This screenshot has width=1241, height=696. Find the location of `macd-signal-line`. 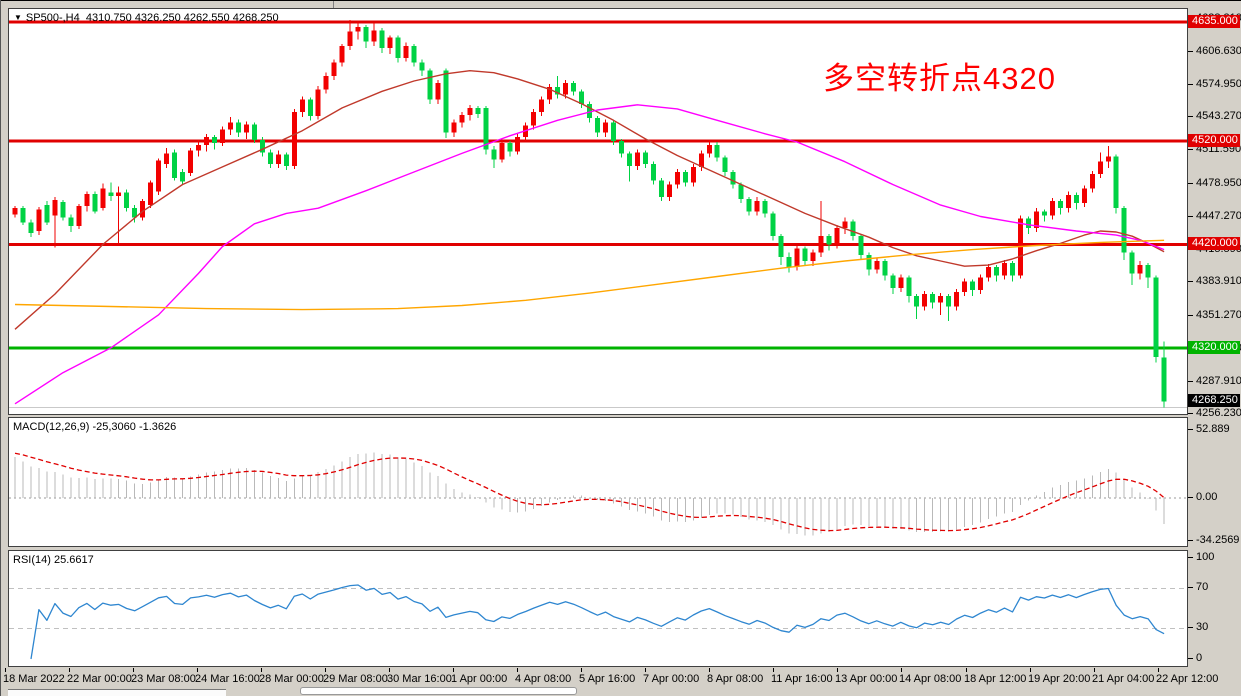

macd-signal-line is located at coordinates (589, 492).